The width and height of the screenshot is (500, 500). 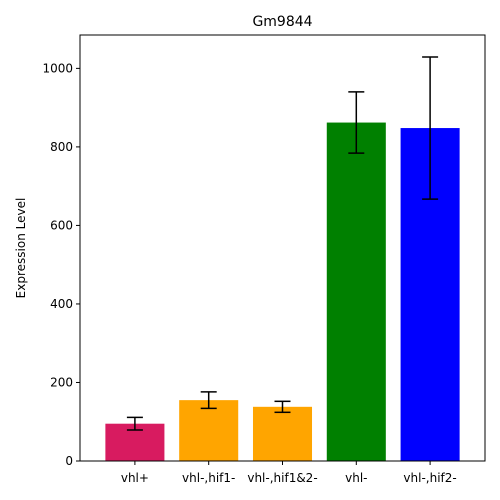 What do you see at coordinates (61, 264) in the screenshot?
I see `y-axis-ticks: 0 200 400 600 800 1000` at bounding box center [61, 264].